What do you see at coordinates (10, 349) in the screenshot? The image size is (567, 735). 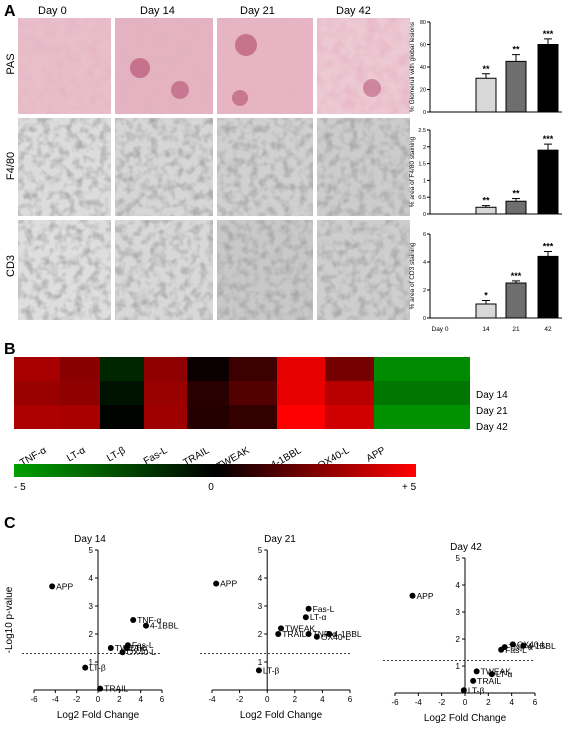 I see `panel-b-label: B` at bounding box center [10, 349].